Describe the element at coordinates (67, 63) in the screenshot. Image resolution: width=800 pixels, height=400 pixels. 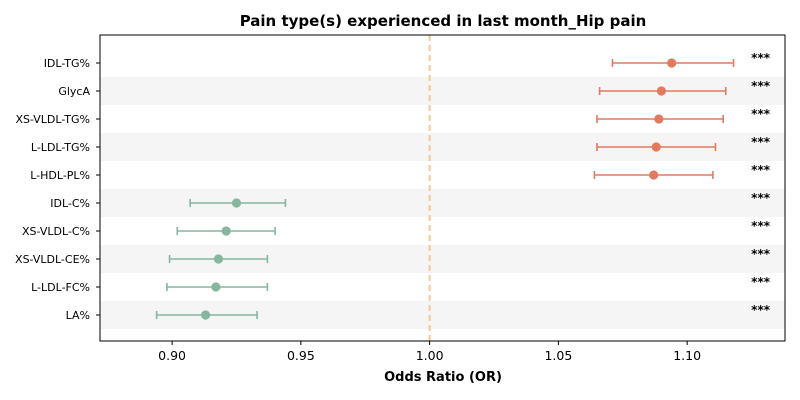
I see `y-tick-label: IDL-TG%` at that location.